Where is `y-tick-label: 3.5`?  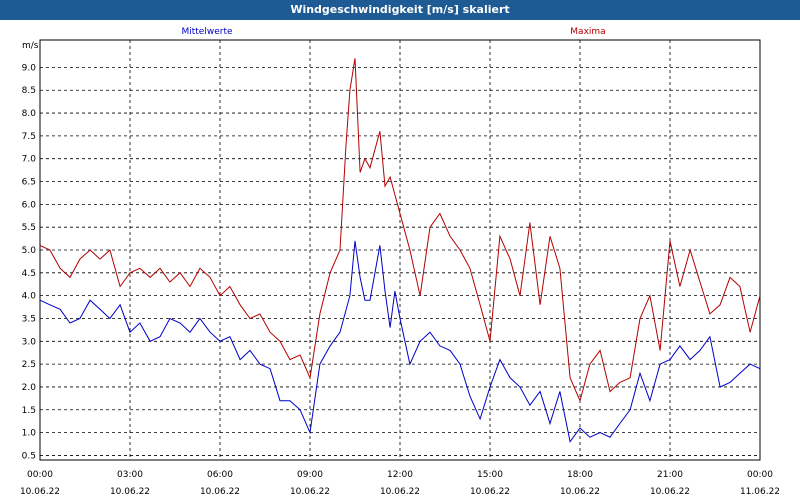
y-tick-label: 3.5 is located at coordinates (29, 319).